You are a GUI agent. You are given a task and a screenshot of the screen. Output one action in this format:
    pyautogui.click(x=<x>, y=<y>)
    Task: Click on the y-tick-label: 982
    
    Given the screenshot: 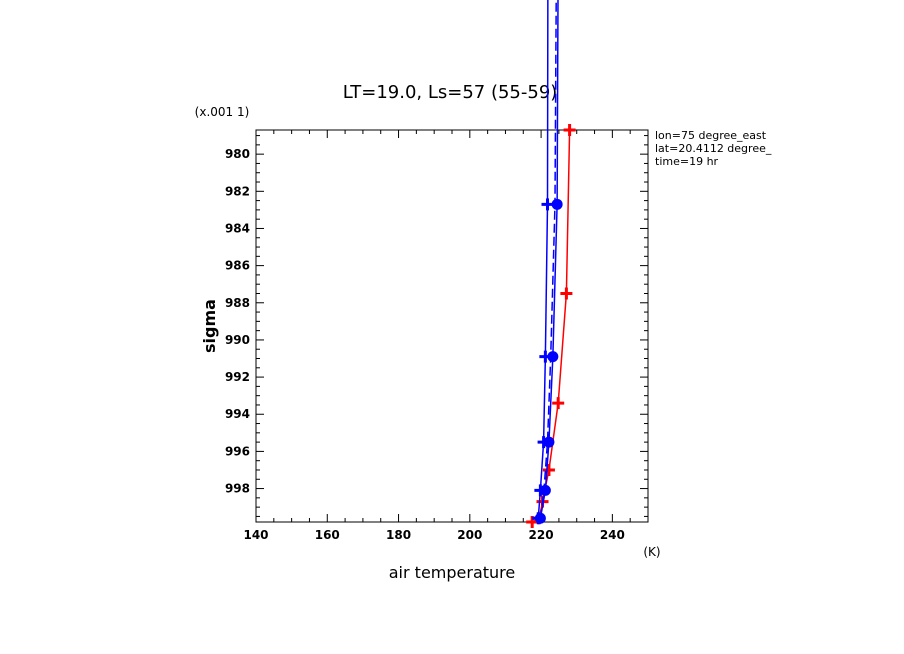 What is the action you would take?
    pyautogui.click(x=237, y=191)
    